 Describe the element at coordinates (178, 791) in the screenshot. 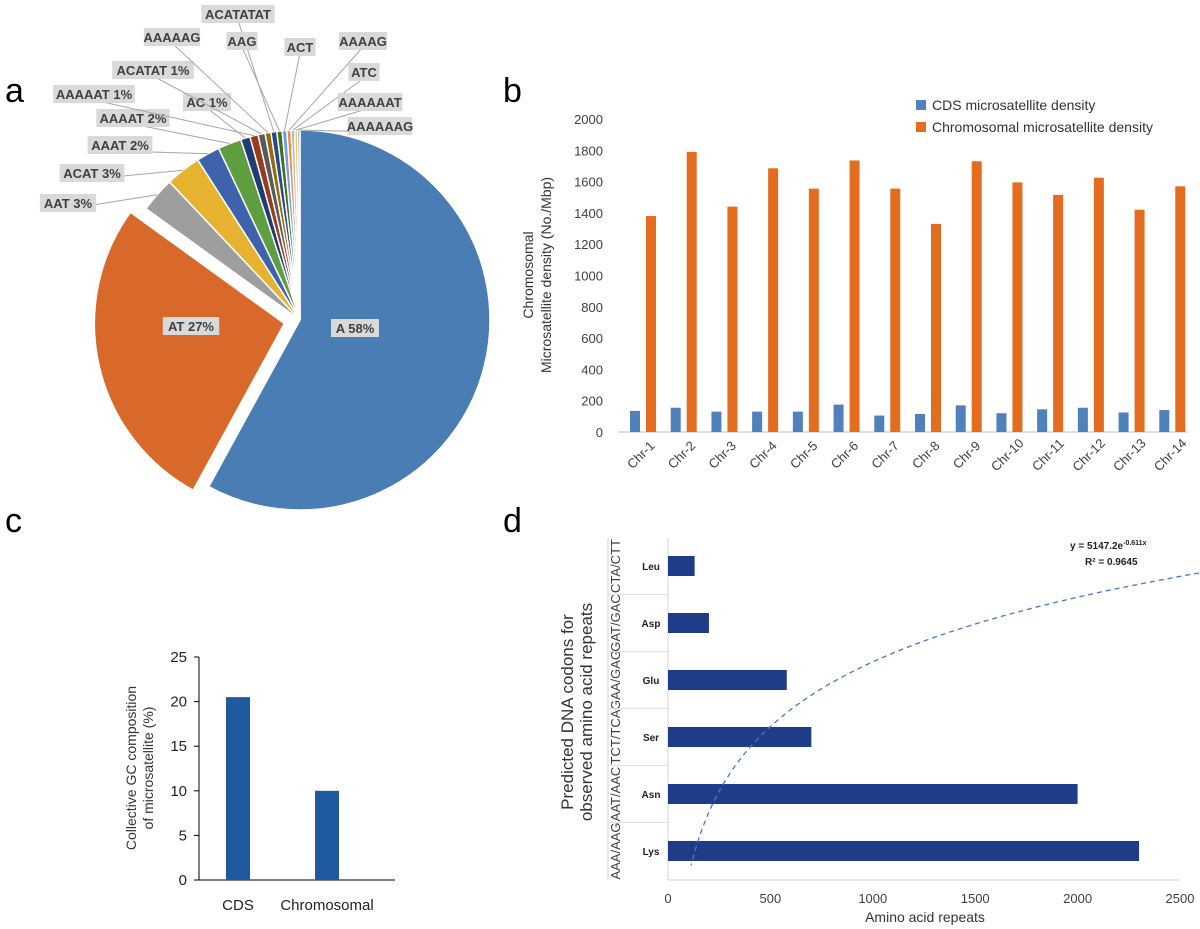

I see `c-ytick-10: 10` at that location.